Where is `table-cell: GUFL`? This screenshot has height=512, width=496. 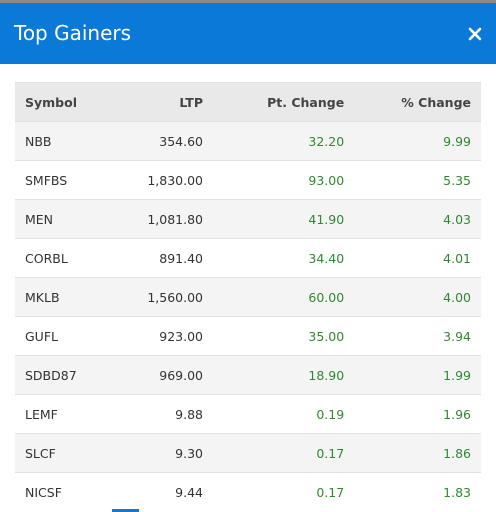 table-cell: GUFL is located at coordinates (60, 336).